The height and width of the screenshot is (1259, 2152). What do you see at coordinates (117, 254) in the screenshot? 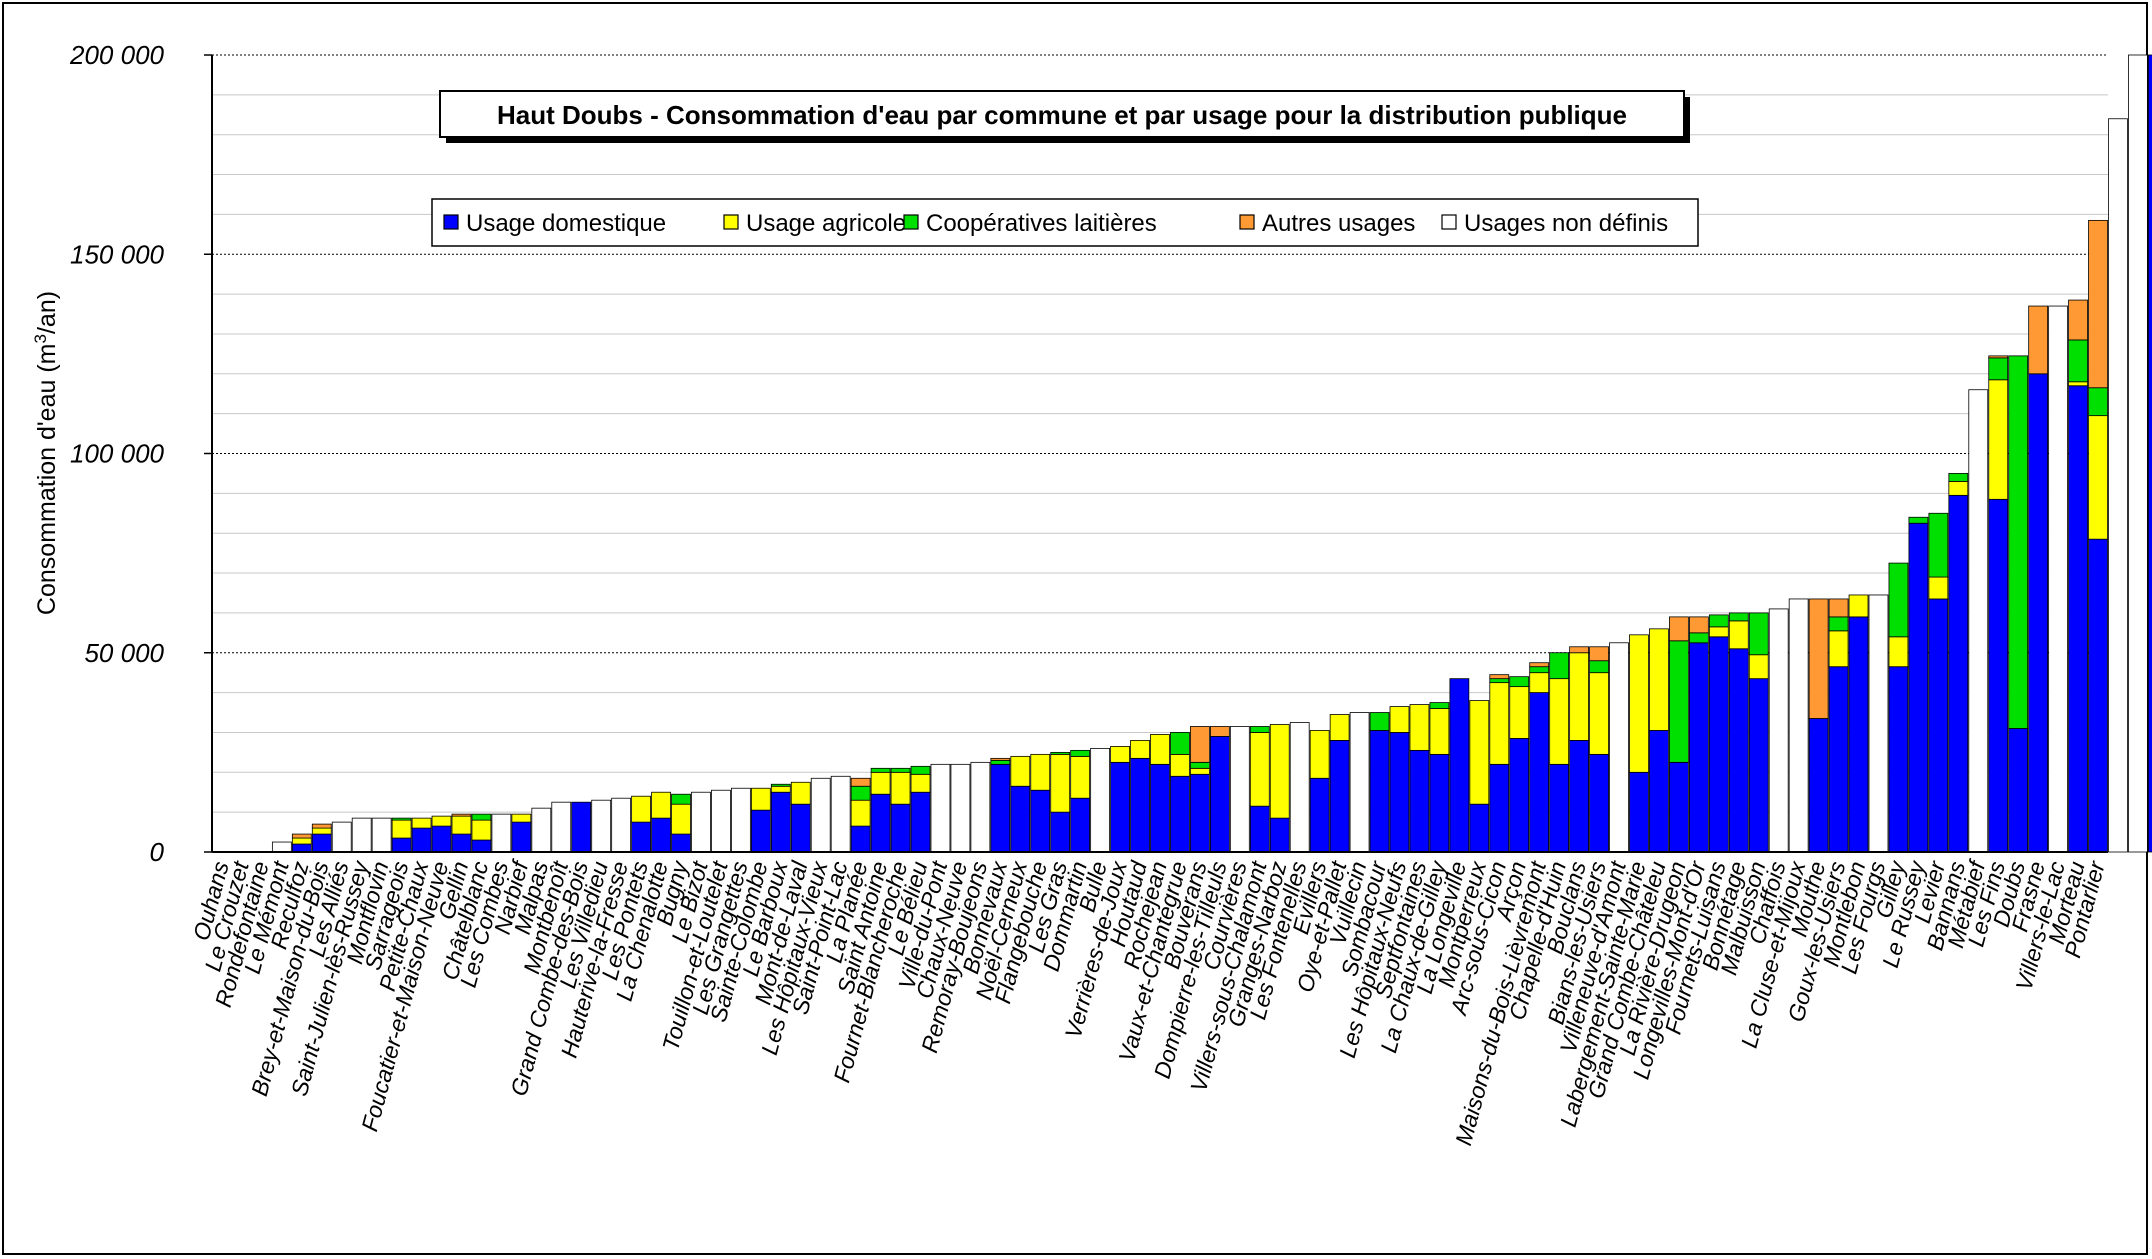
I see `y-tick-label: 150 000` at bounding box center [117, 254].